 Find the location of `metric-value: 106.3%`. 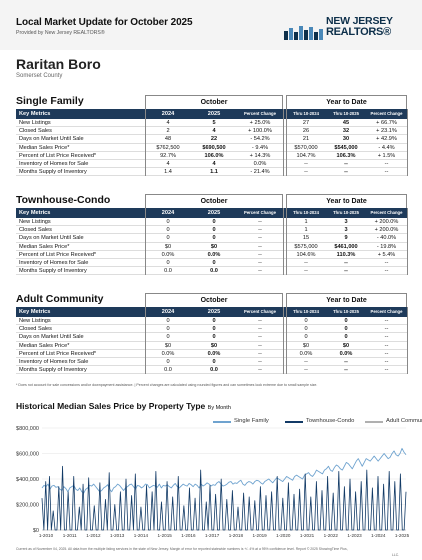

metric-value: 106.3% is located at coordinates (346, 155).